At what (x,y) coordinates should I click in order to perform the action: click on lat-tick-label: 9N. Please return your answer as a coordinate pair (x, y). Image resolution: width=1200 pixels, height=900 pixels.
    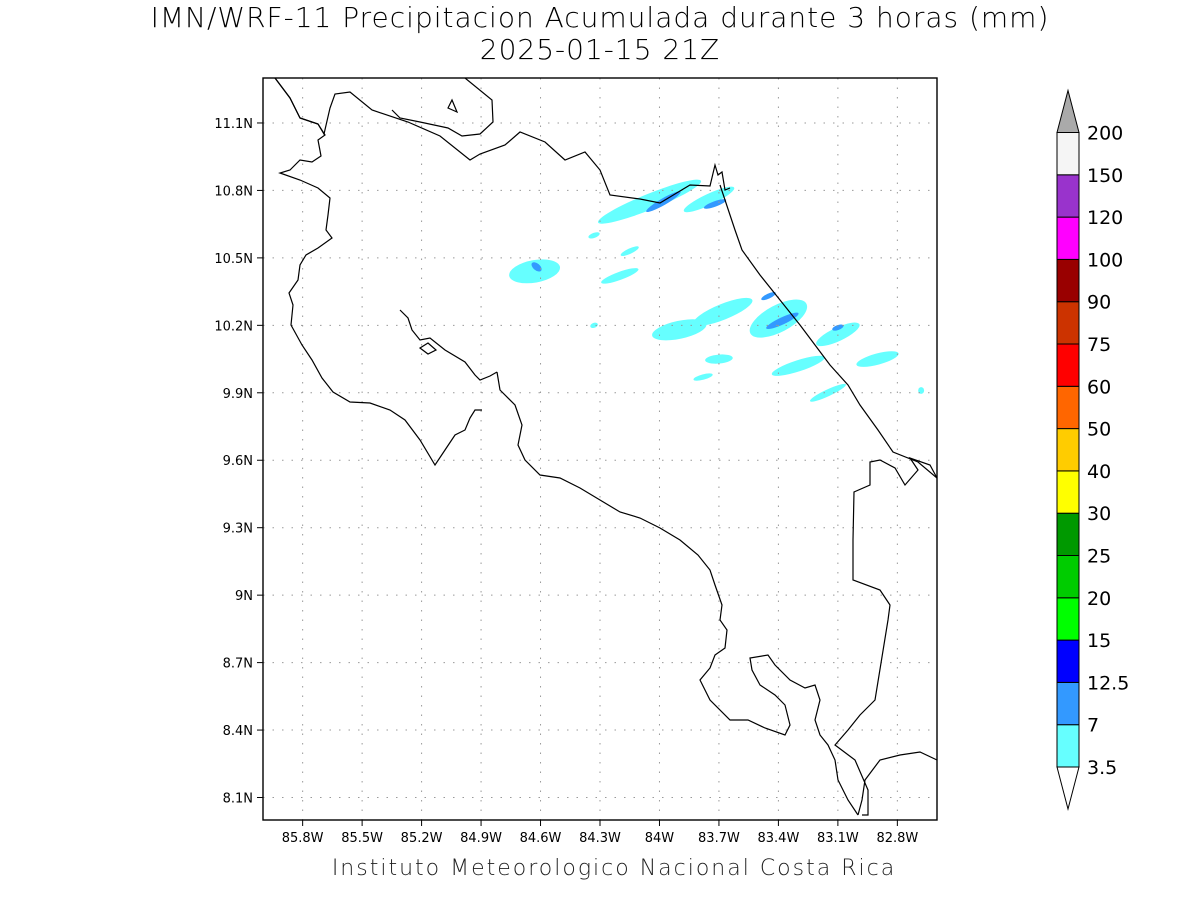
    Looking at the image, I should click on (244, 596).